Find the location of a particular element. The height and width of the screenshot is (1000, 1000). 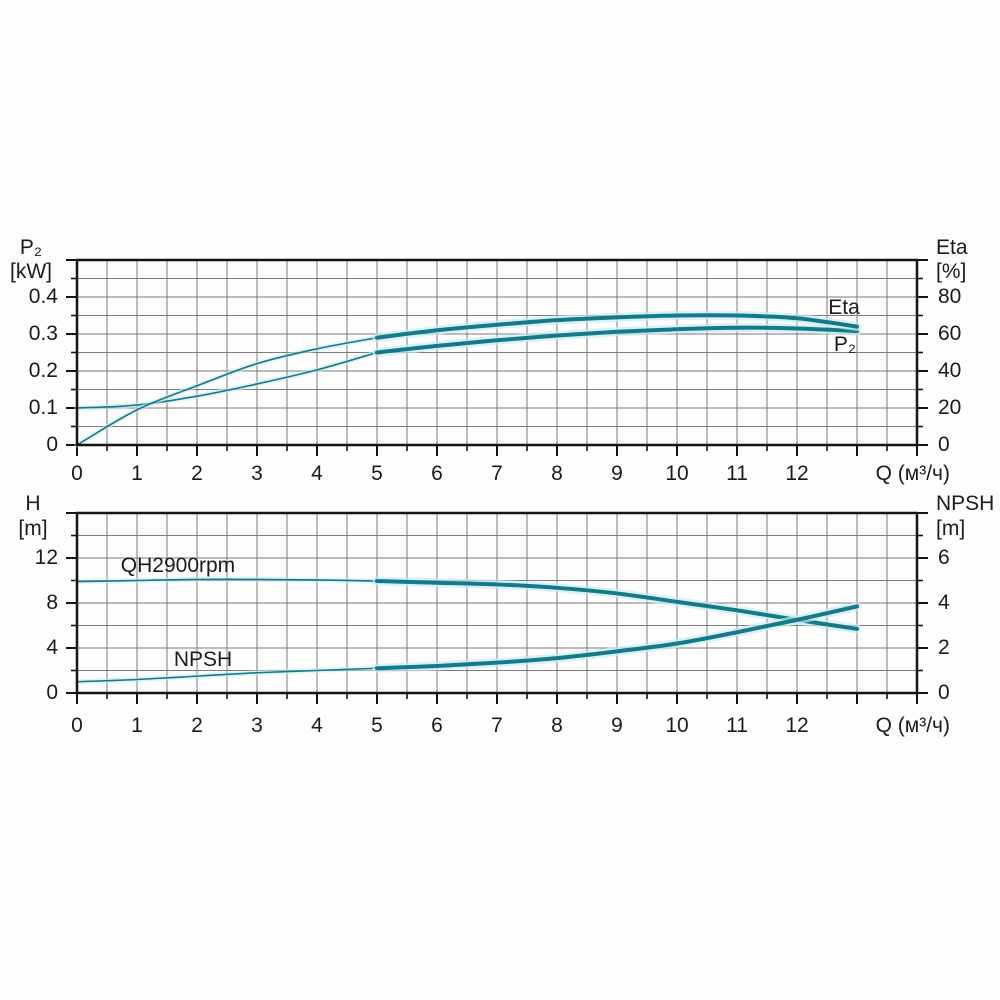

y-left-tick-label: 0.3 is located at coordinates (43, 333).